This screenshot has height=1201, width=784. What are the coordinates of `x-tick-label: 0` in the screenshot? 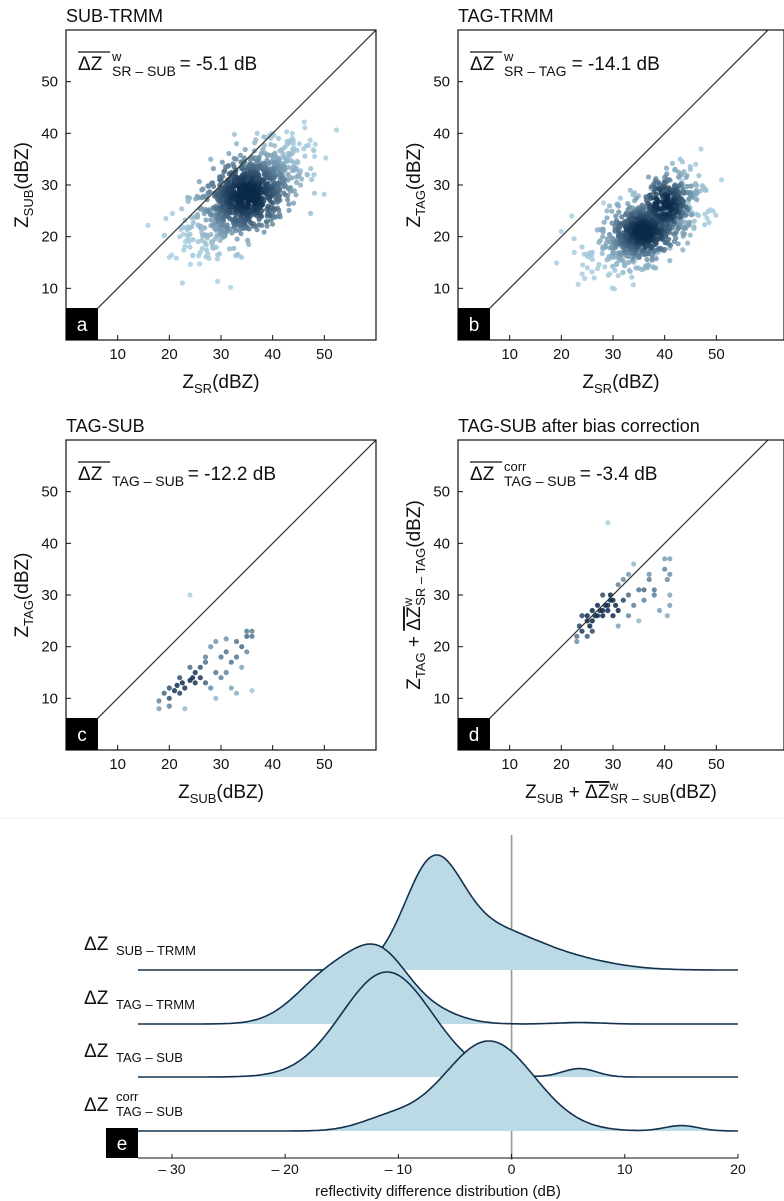 It's located at (512, 1169).